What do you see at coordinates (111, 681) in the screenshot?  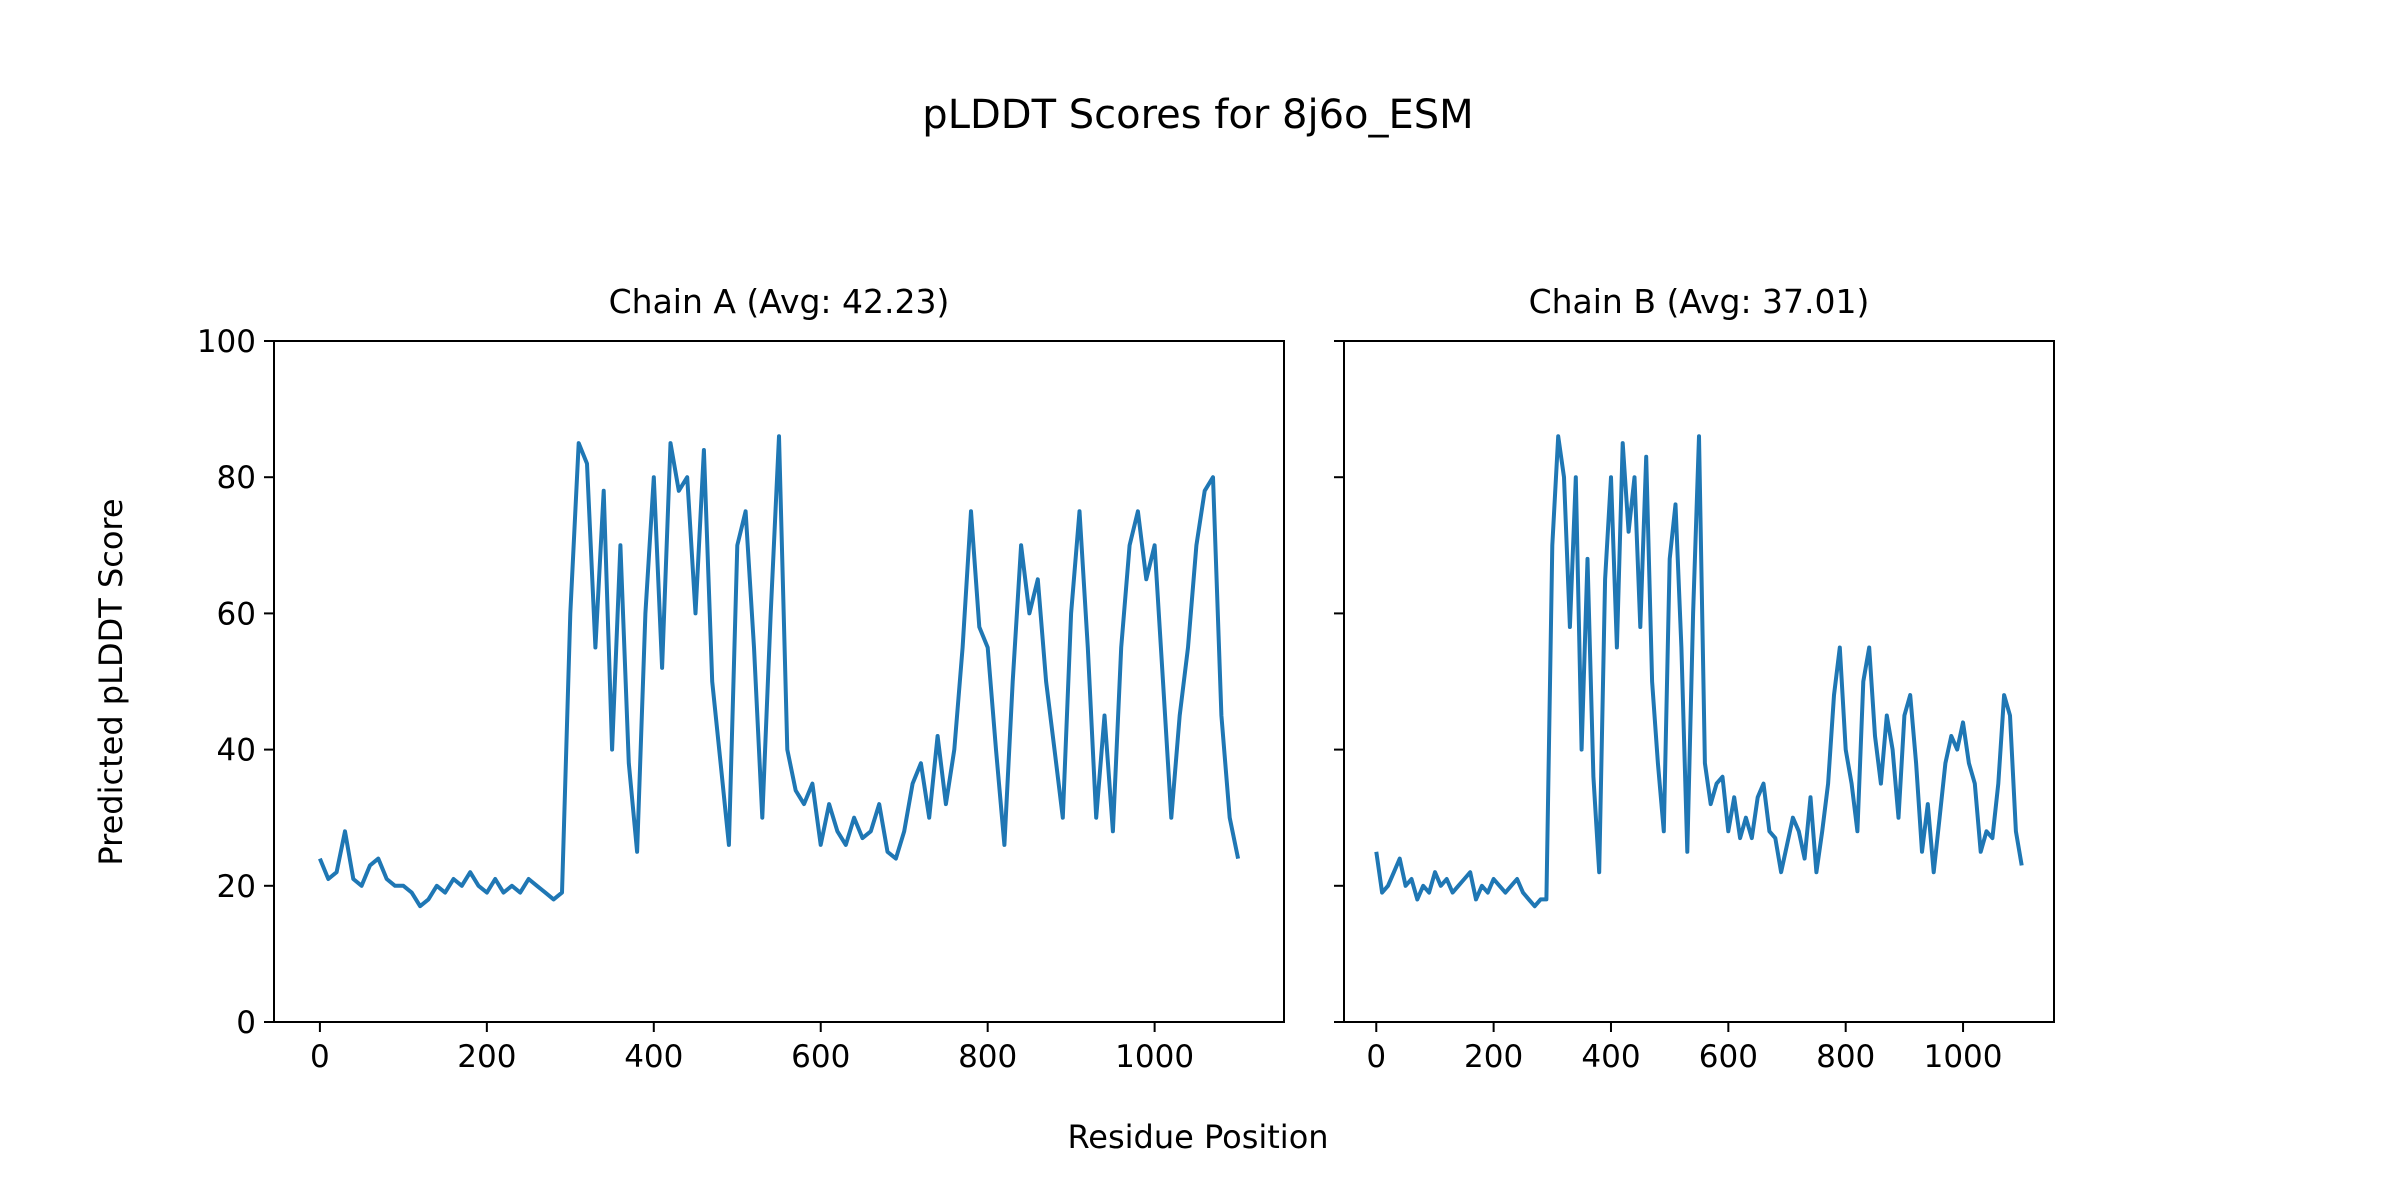 I see `y-axis-label: Predicted pLDDT Score` at bounding box center [111, 681].